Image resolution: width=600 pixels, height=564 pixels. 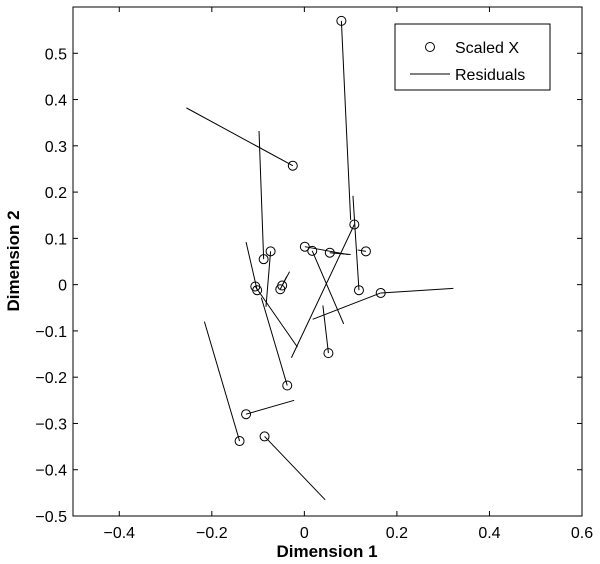 What do you see at coordinates (326, 551) in the screenshot?
I see `x-axis-title: Dimension 1` at bounding box center [326, 551].